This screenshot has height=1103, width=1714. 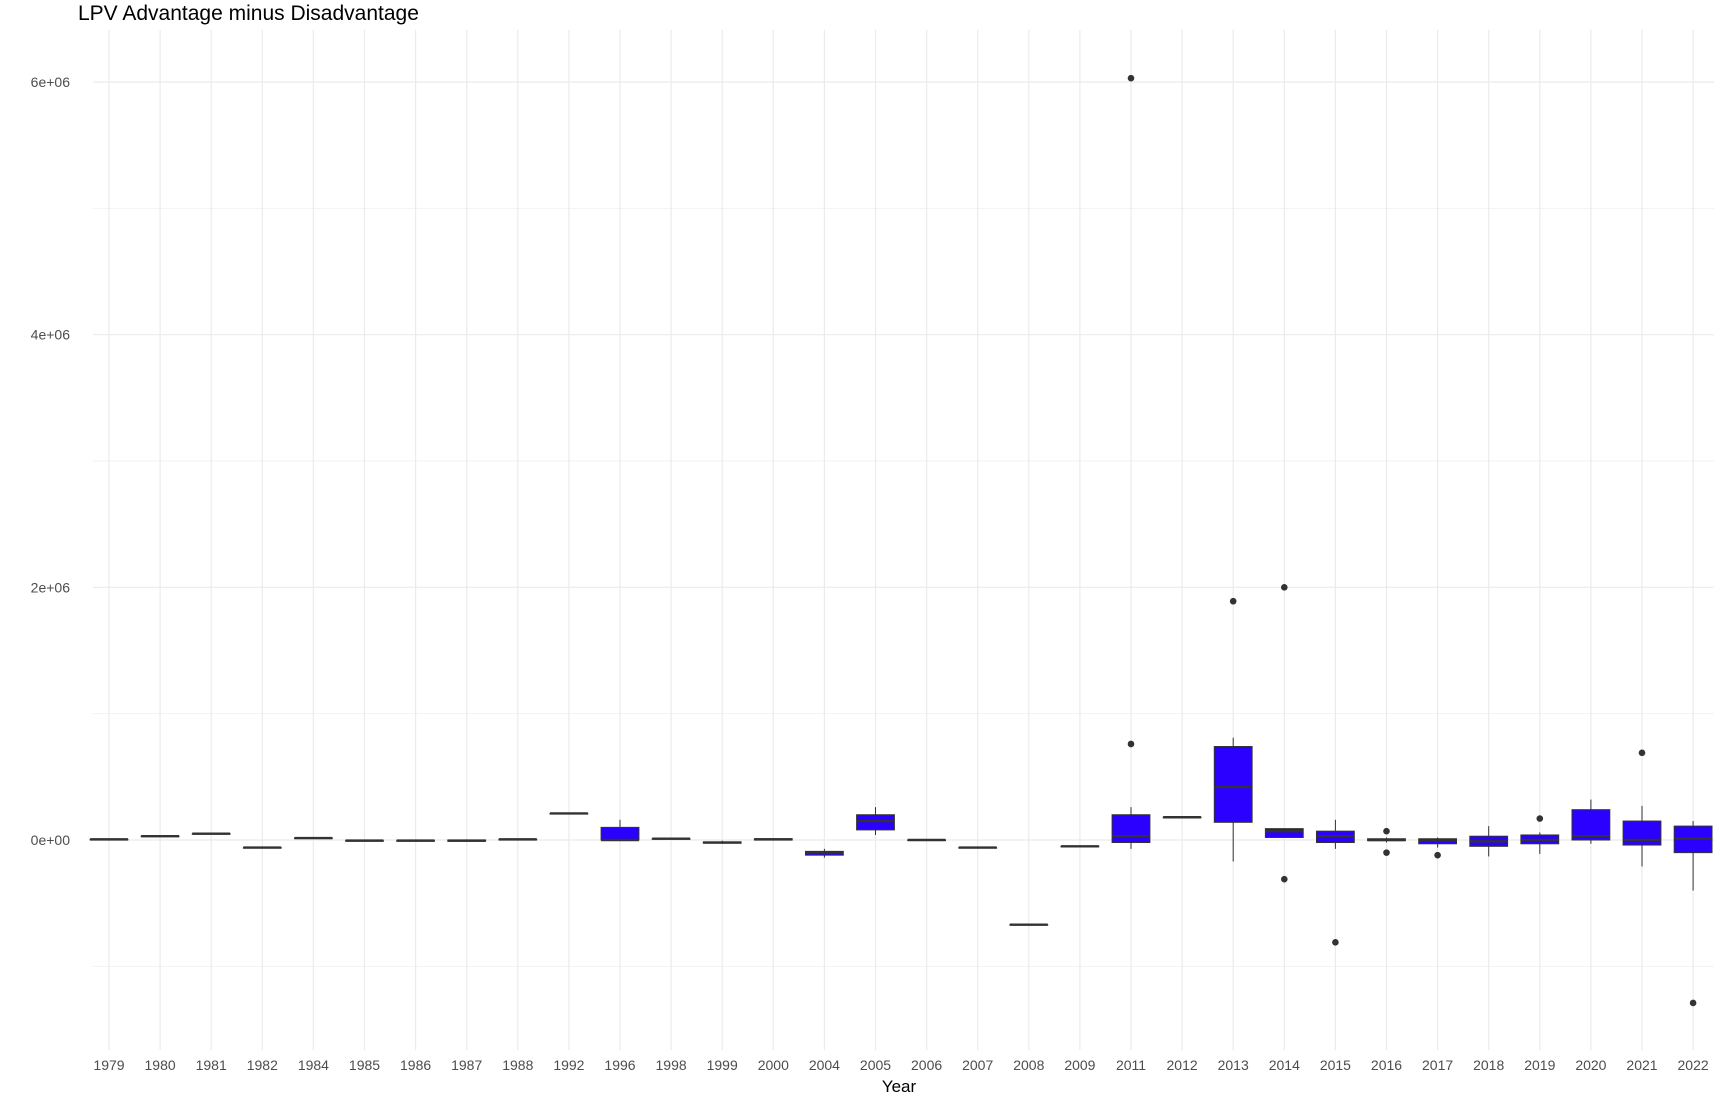 What do you see at coordinates (978, 847) in the screenshot?
I see `box-2007` at bounding box center [978, 847].